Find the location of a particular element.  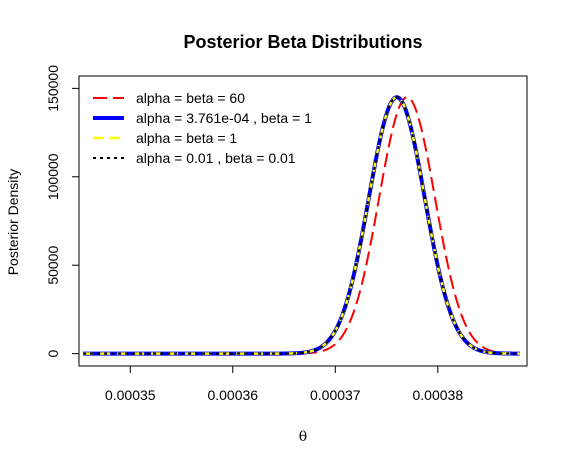

x-axis: 0.00035 0.00036 0.00037 0.00038 is located at coordinates (284, 384).